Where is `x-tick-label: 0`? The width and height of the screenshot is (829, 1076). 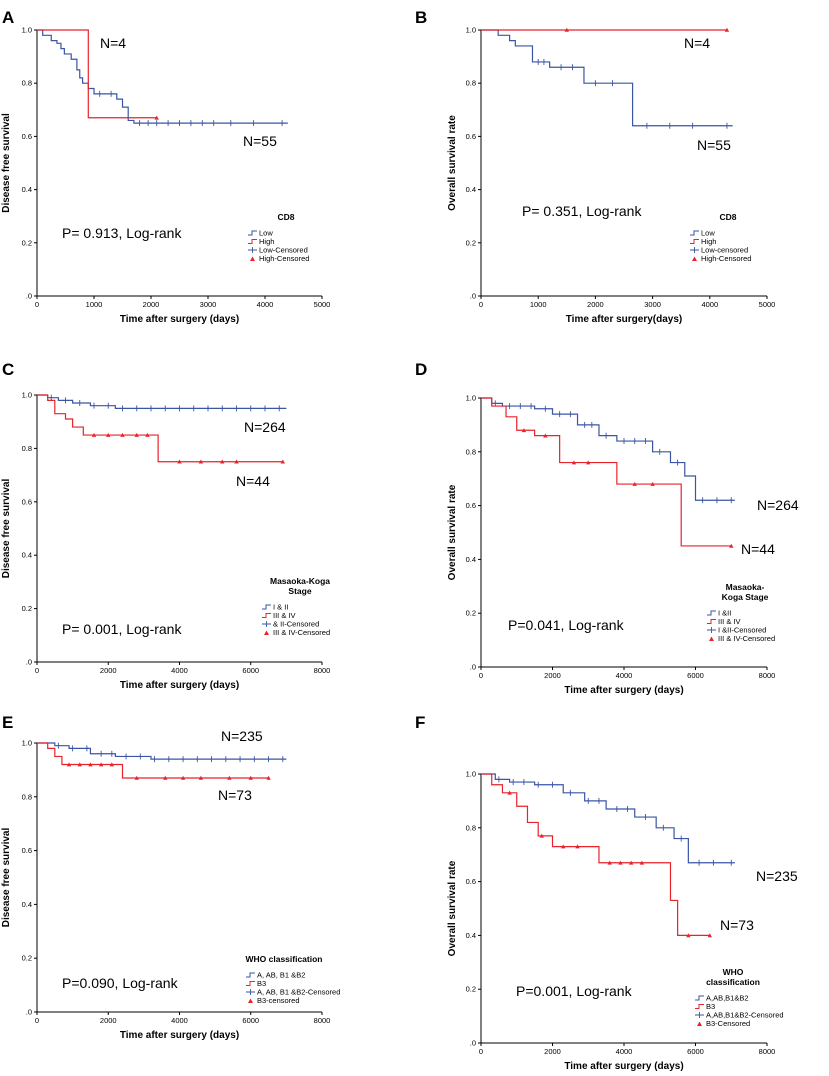
x-tick-label: 0 is located at coordinates (37, 304).